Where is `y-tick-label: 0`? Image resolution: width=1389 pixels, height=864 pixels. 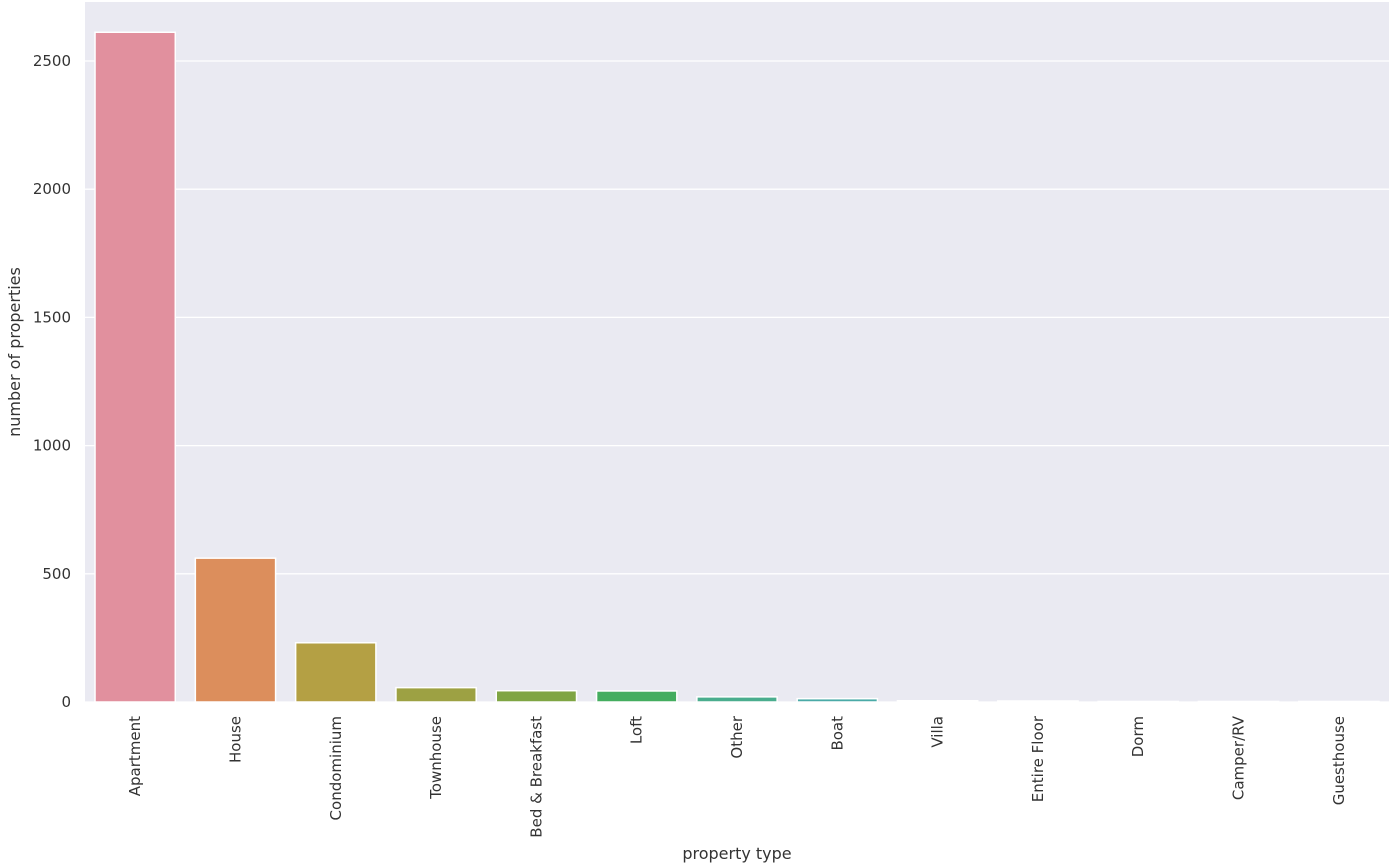 y-tick-label: 0 is located at coordinates (66, 702).